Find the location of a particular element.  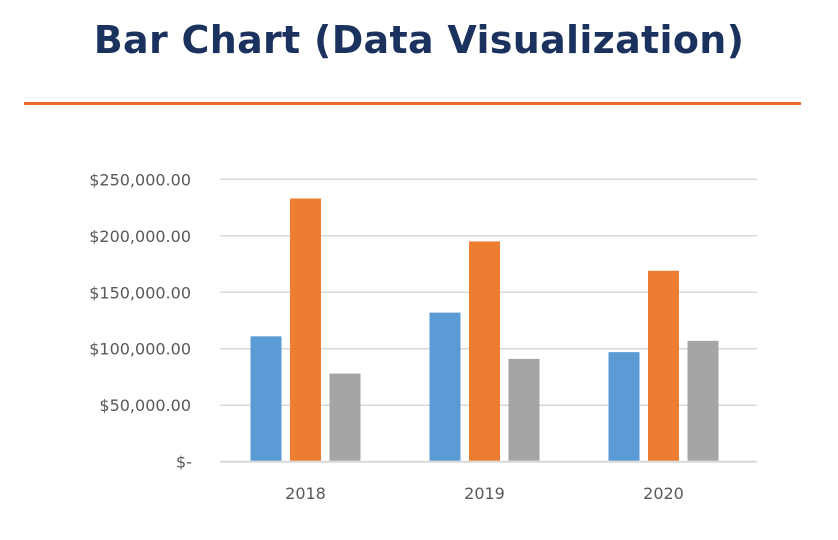

y-tick-label: $100,000.00 is located at coordinates (140, 349).